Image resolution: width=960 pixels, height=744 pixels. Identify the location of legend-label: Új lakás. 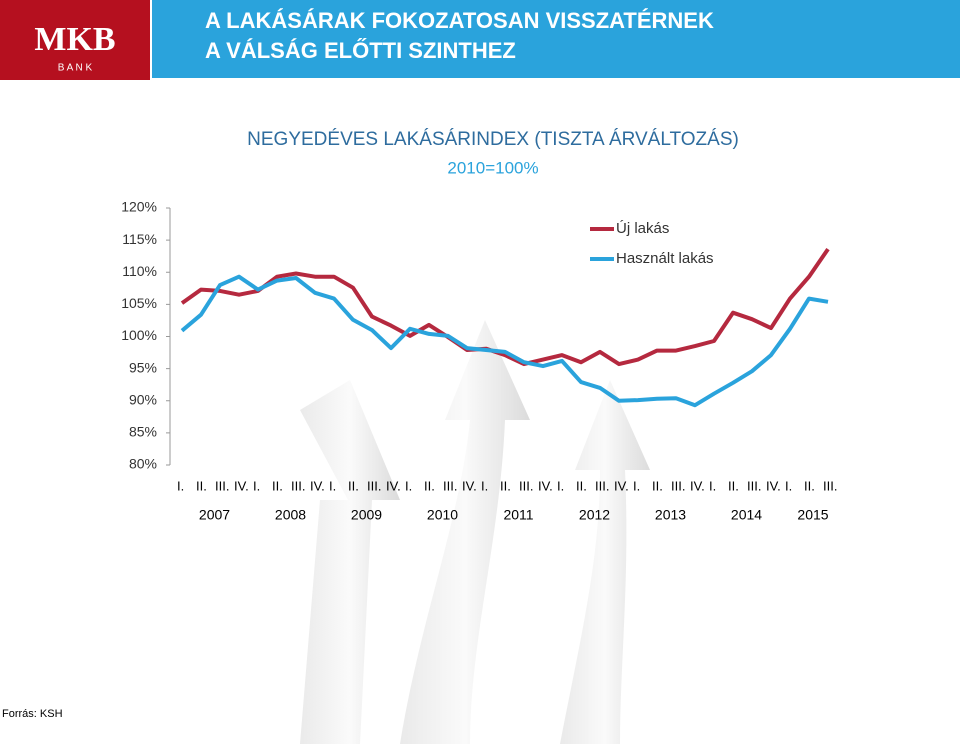
(642, 228).